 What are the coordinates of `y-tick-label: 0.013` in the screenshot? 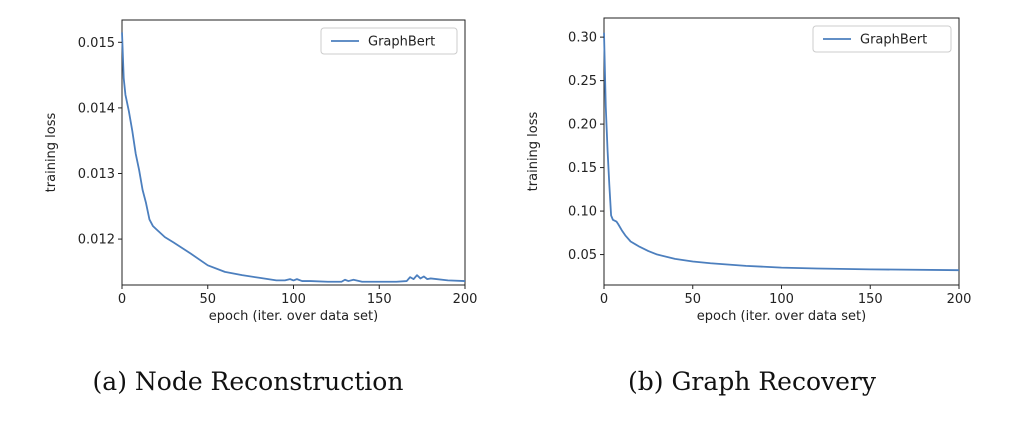 It's located at (96, 174).